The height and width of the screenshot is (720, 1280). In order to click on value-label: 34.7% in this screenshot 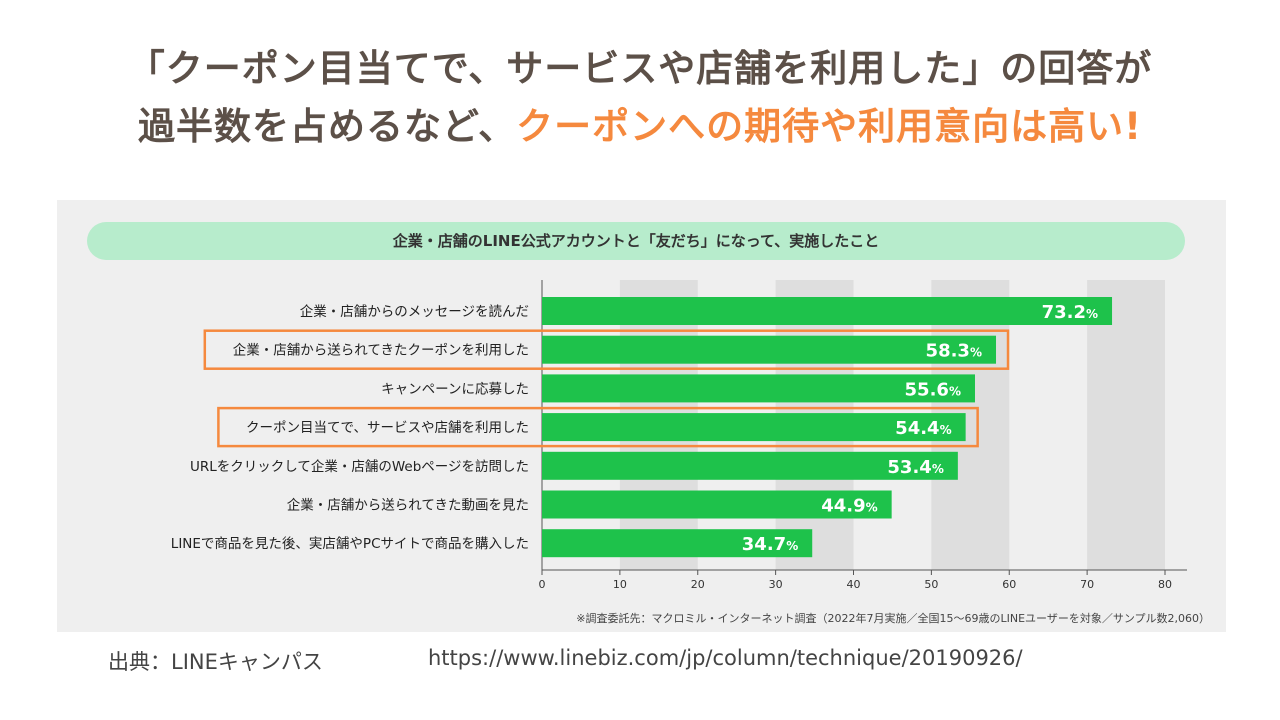, I will do `click(770, 544)`.